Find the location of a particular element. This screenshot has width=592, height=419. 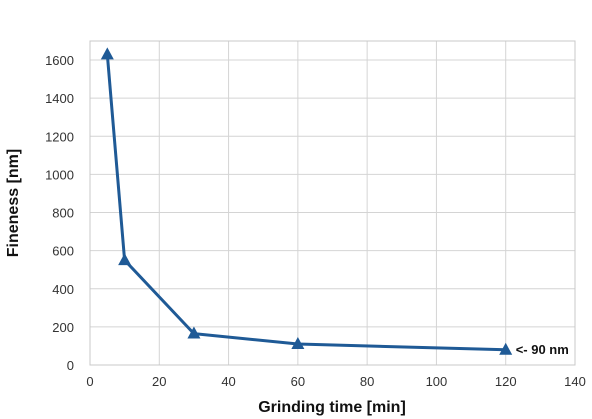

x-axis-ticks: 0 20 40 60 80 100 120 140 is located at coordinates (335, 381).